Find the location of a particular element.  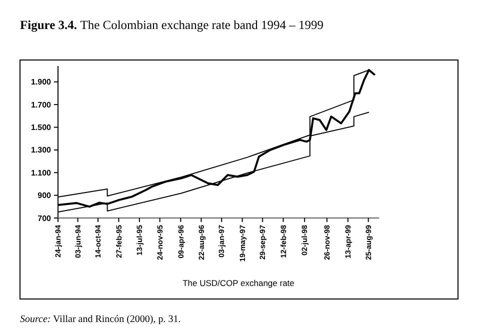

y-tick-label: 900 is located at coordinates (45, 195).